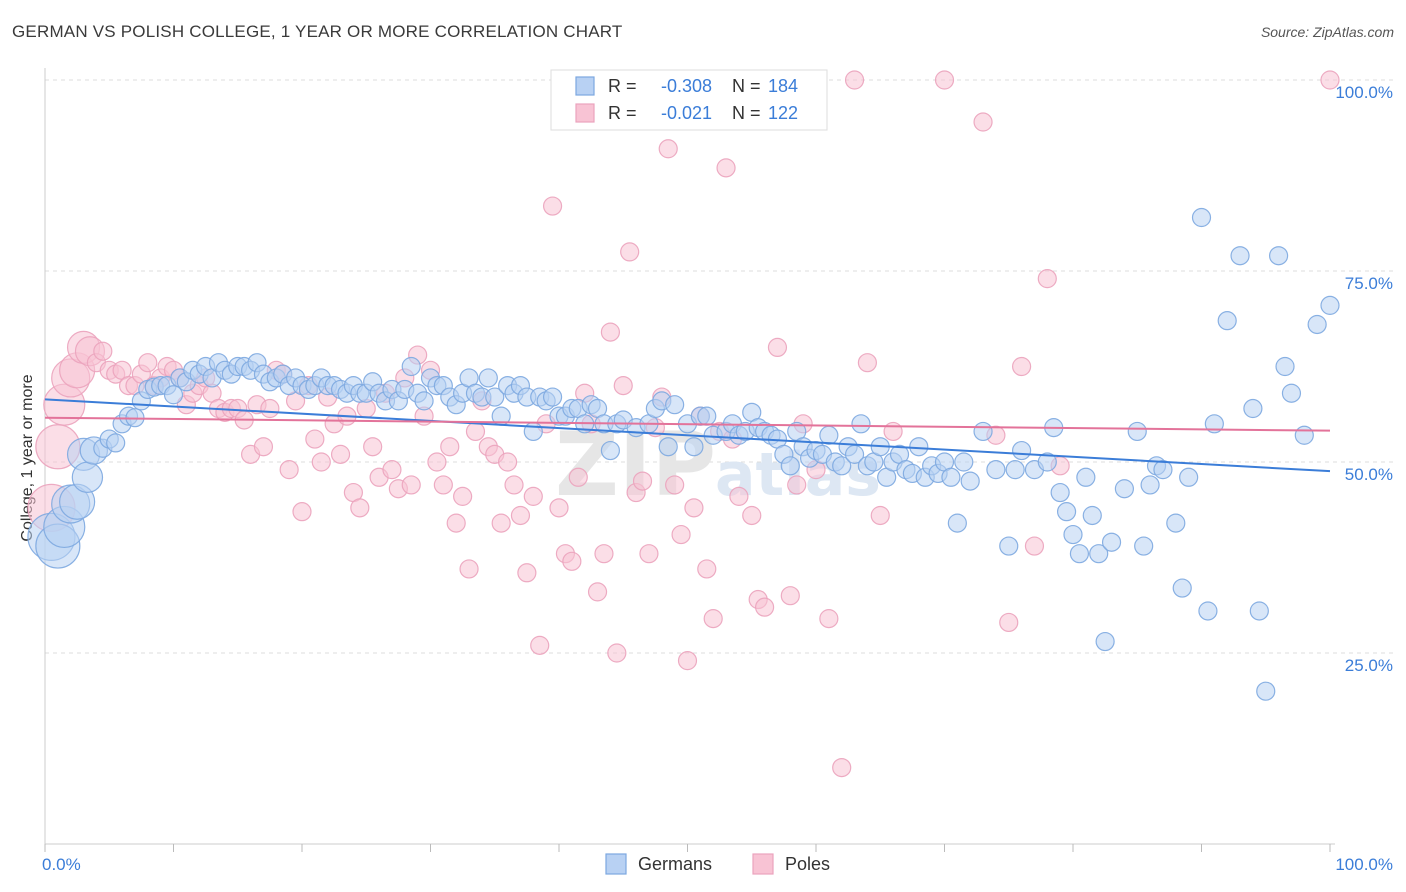 This screenshot has height=892, width=1406. What do you see at coordinates (1369, 474) in the screenshot?
I see `y-tick-label: 50.0%` at bounding box center [1369, 474].